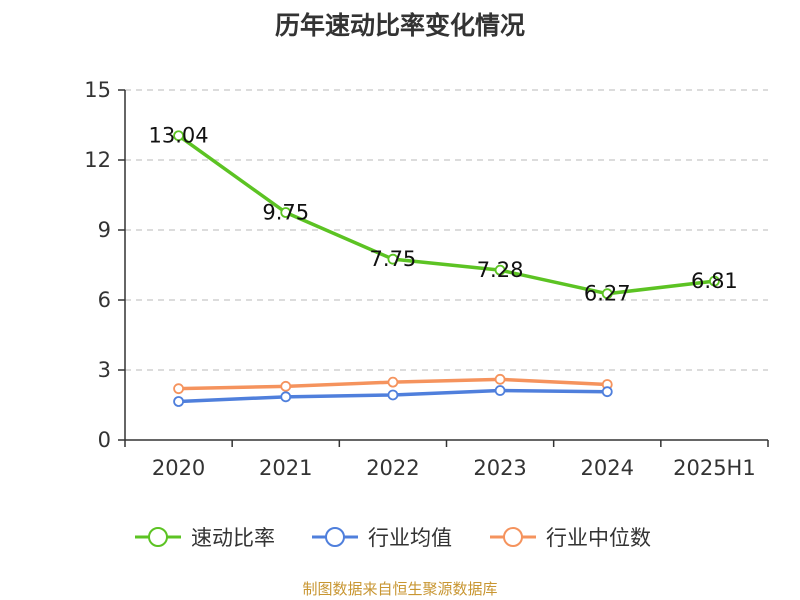 This screenshot has height=600, width=800. Describe the element at coordinates (400, 589) in the screenshot. I see `source-footer: 制图数据来自恒生聚源数据库` at that location.